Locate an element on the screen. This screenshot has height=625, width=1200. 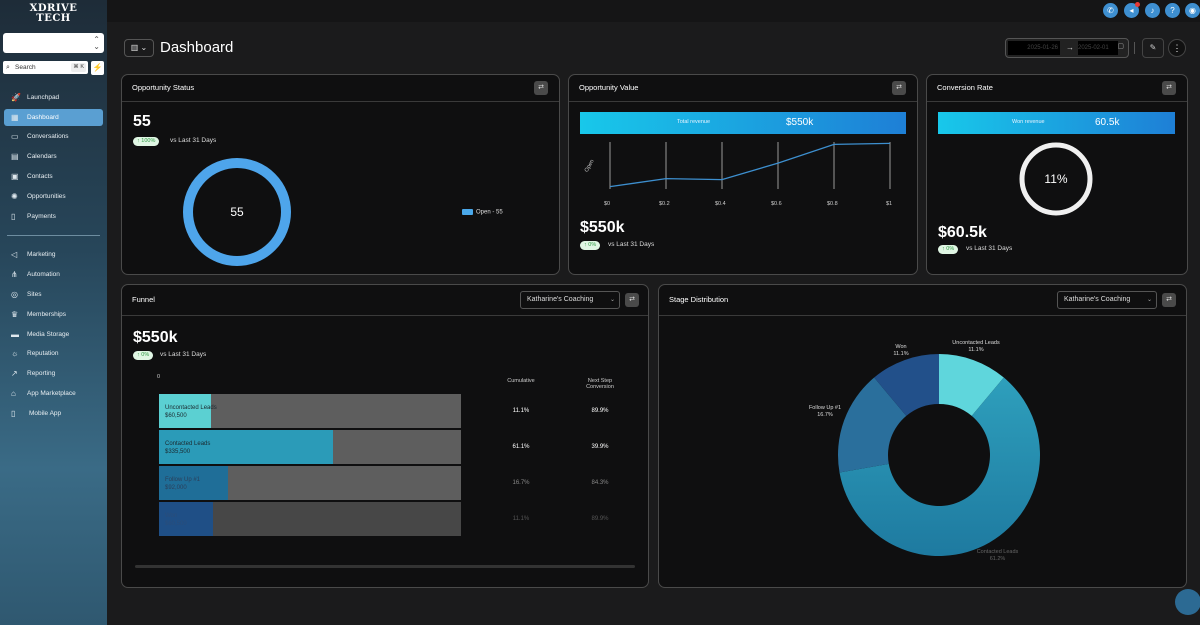
megaphone-icon: ◁ is located at coordinates (14, 254).